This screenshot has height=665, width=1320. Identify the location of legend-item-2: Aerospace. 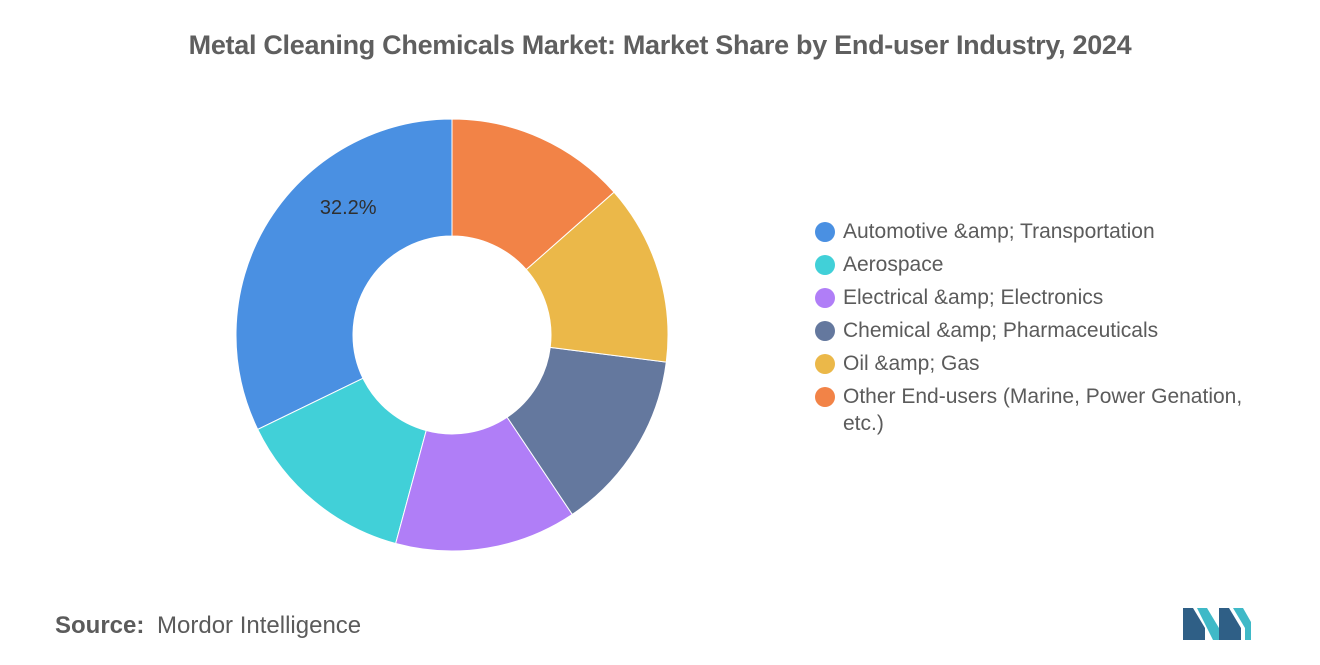
(1050, 264).